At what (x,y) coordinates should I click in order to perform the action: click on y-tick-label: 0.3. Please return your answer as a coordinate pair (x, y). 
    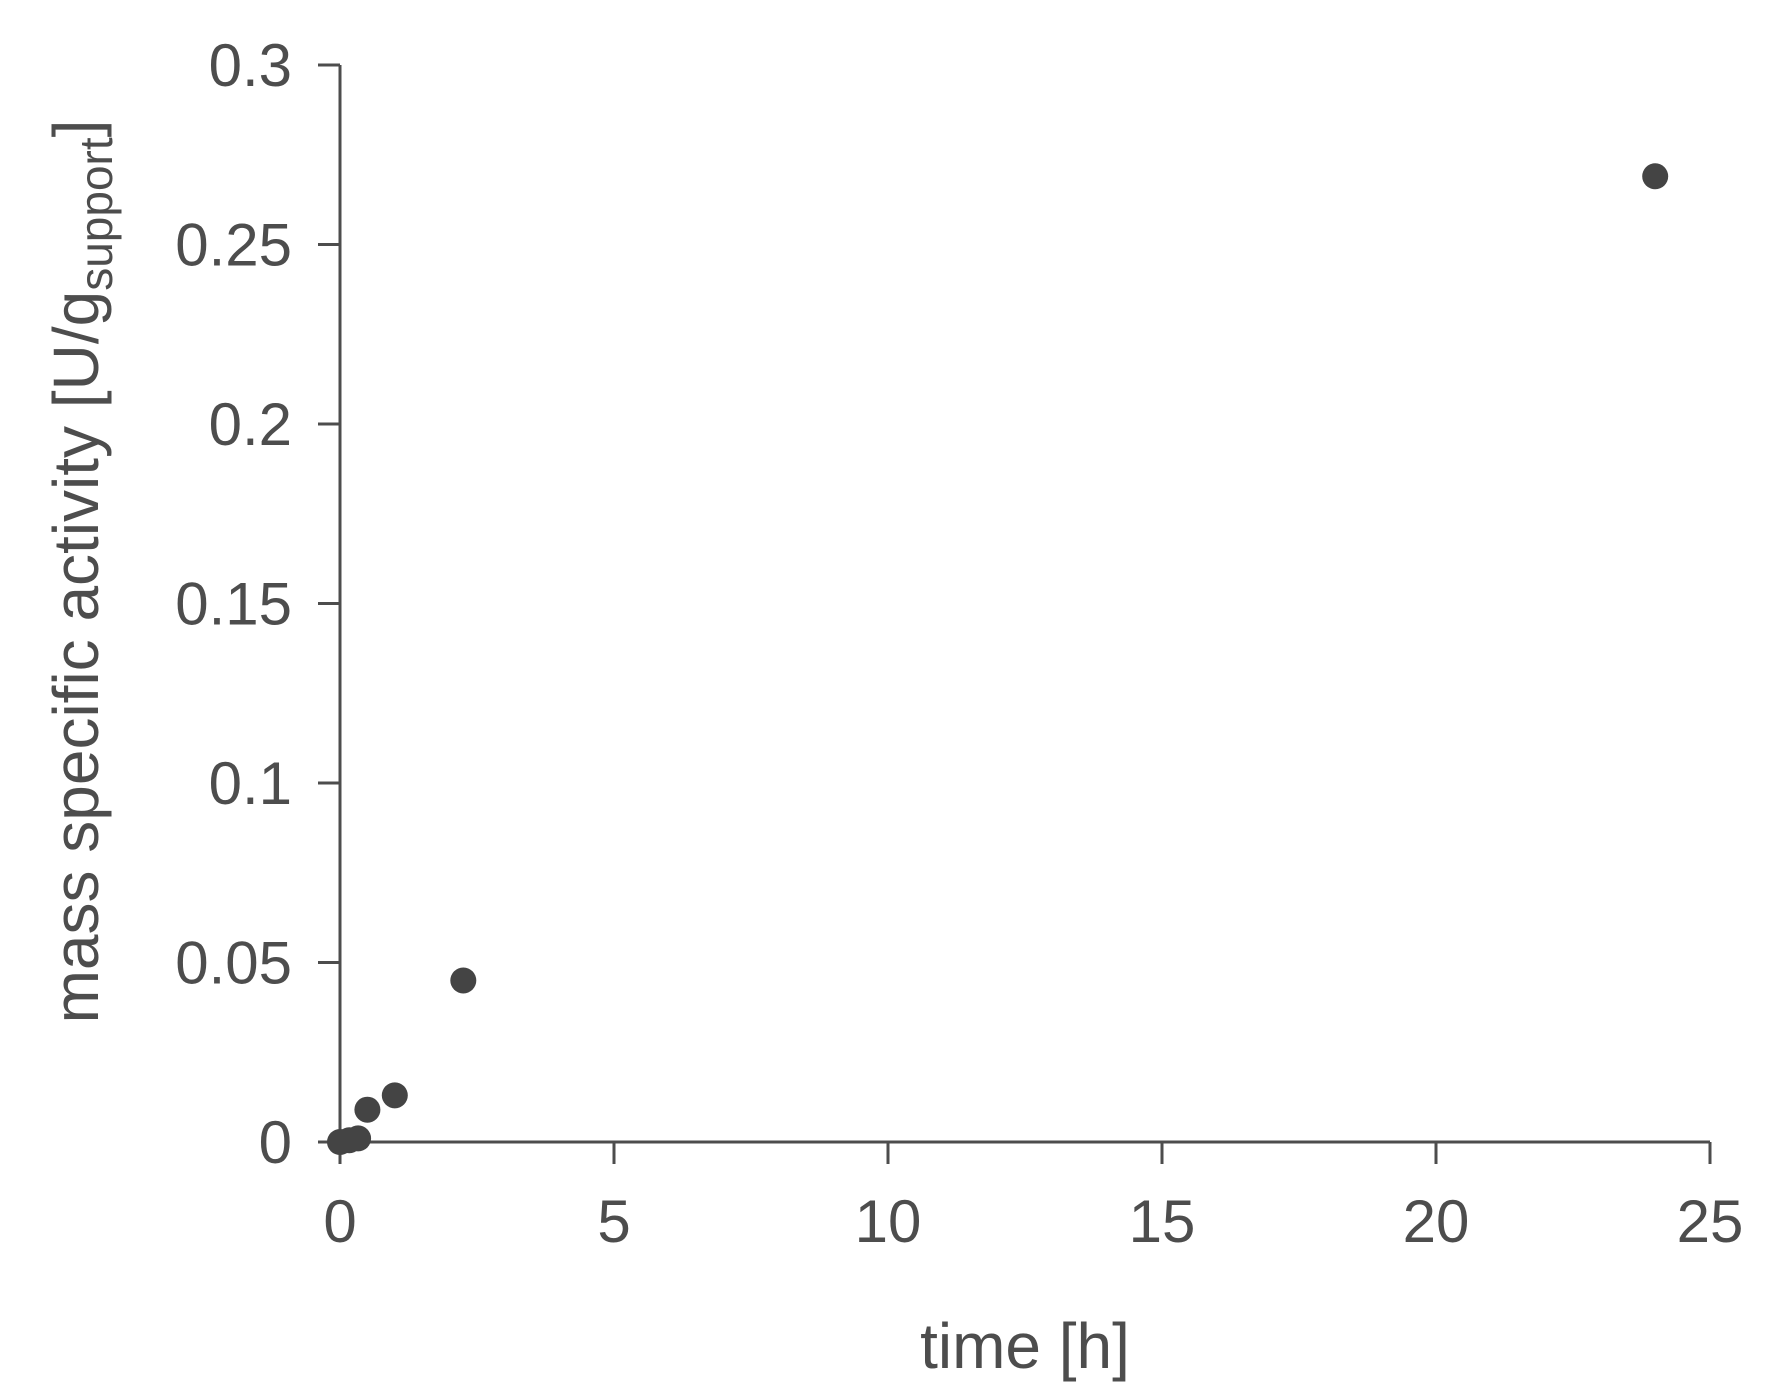
    Looking at the image, I should click on (250, 65).